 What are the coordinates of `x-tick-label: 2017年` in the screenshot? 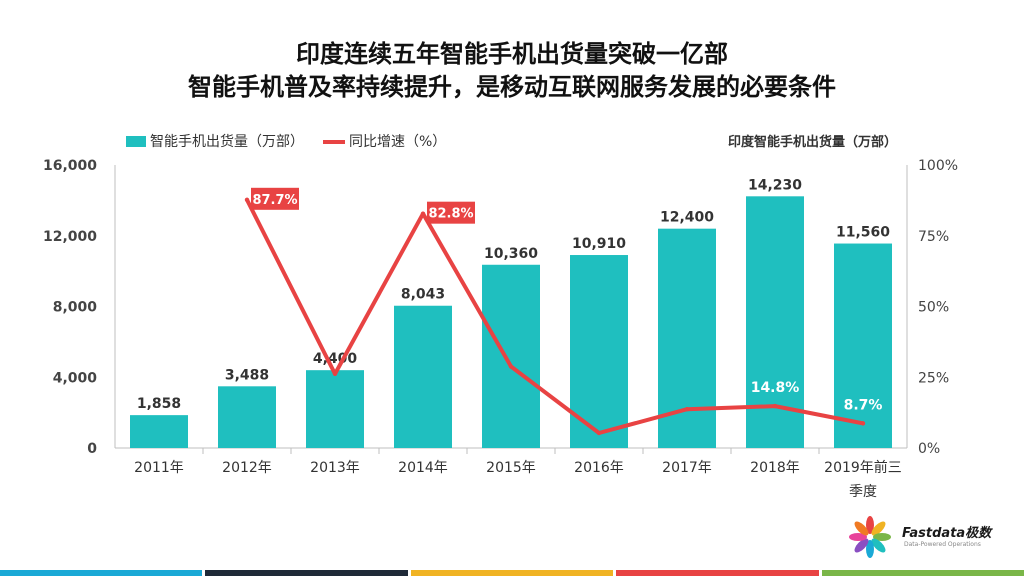 It's located at (687, 468).